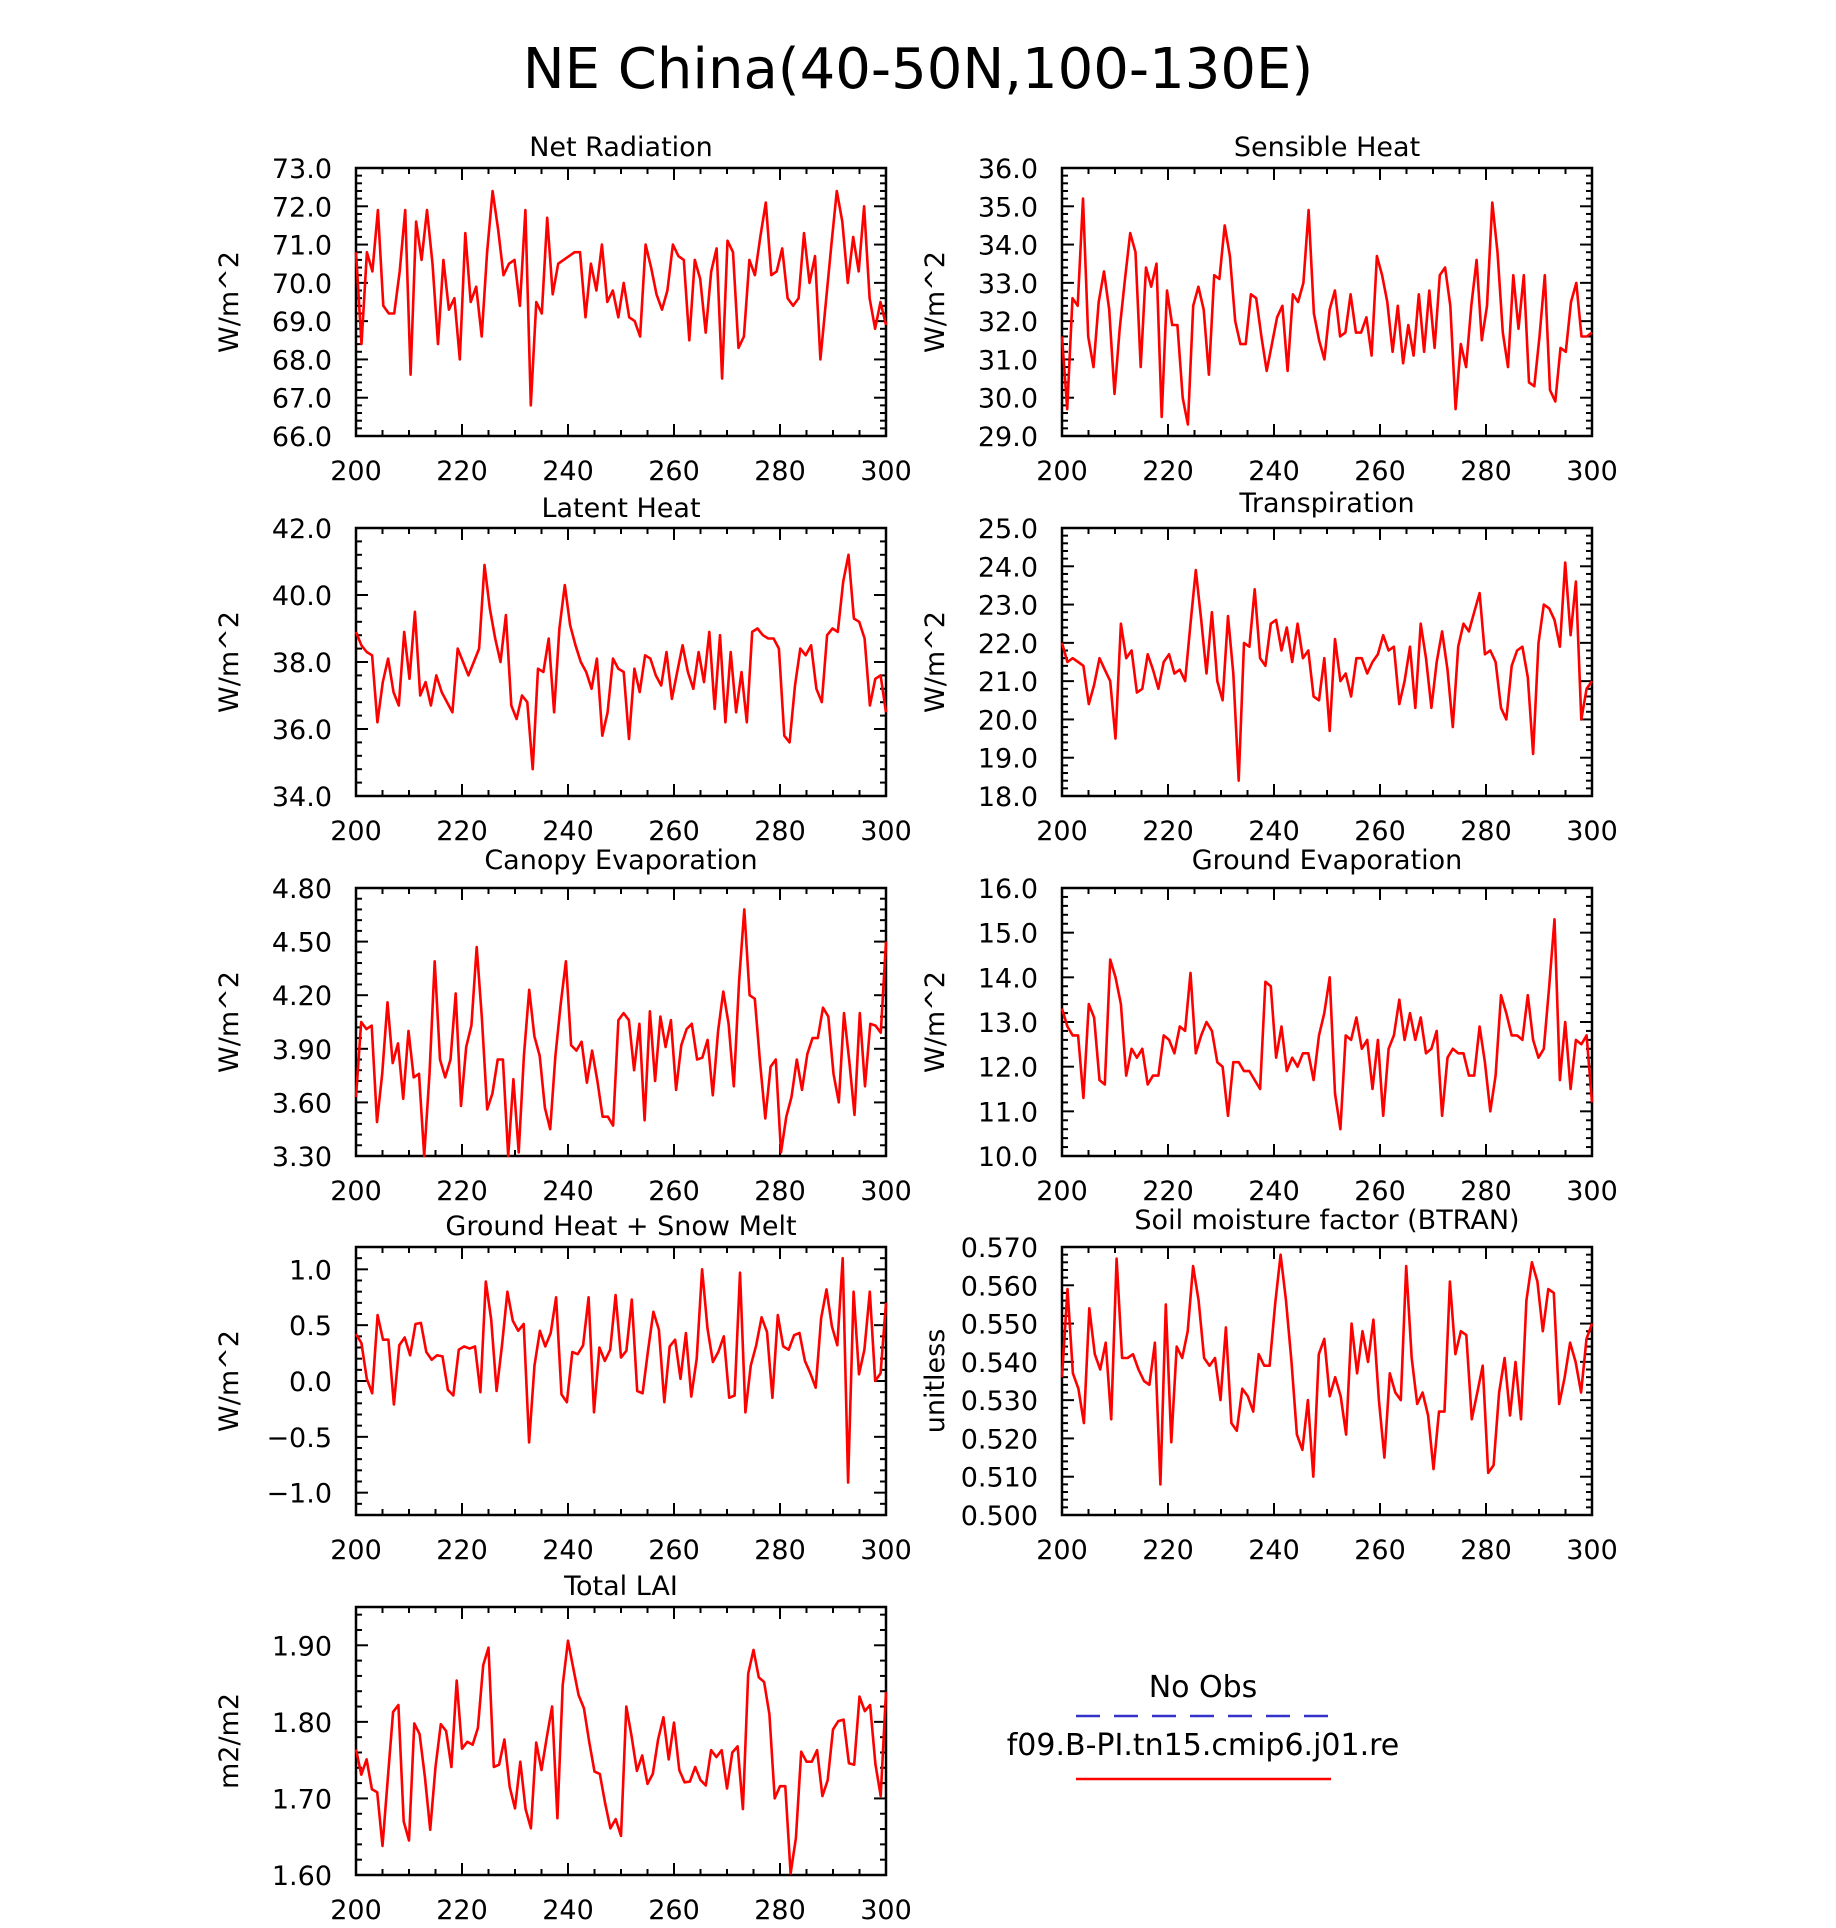 The height and width of the screenshot is (1928, 1836). I want to click on y-tick-label: 15.0, so click(1008, 934).